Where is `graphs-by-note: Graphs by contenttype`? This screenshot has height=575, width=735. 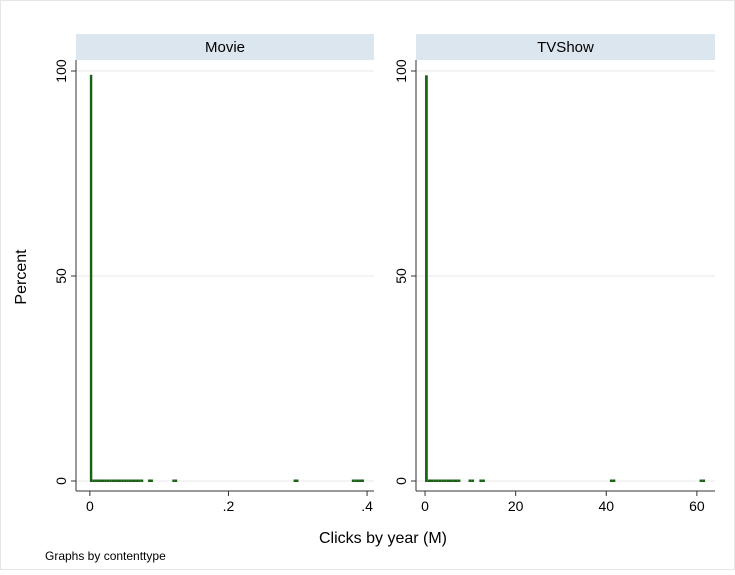 graphs-by-note: Graphs by contenttype is located at coordinates (105, 556).